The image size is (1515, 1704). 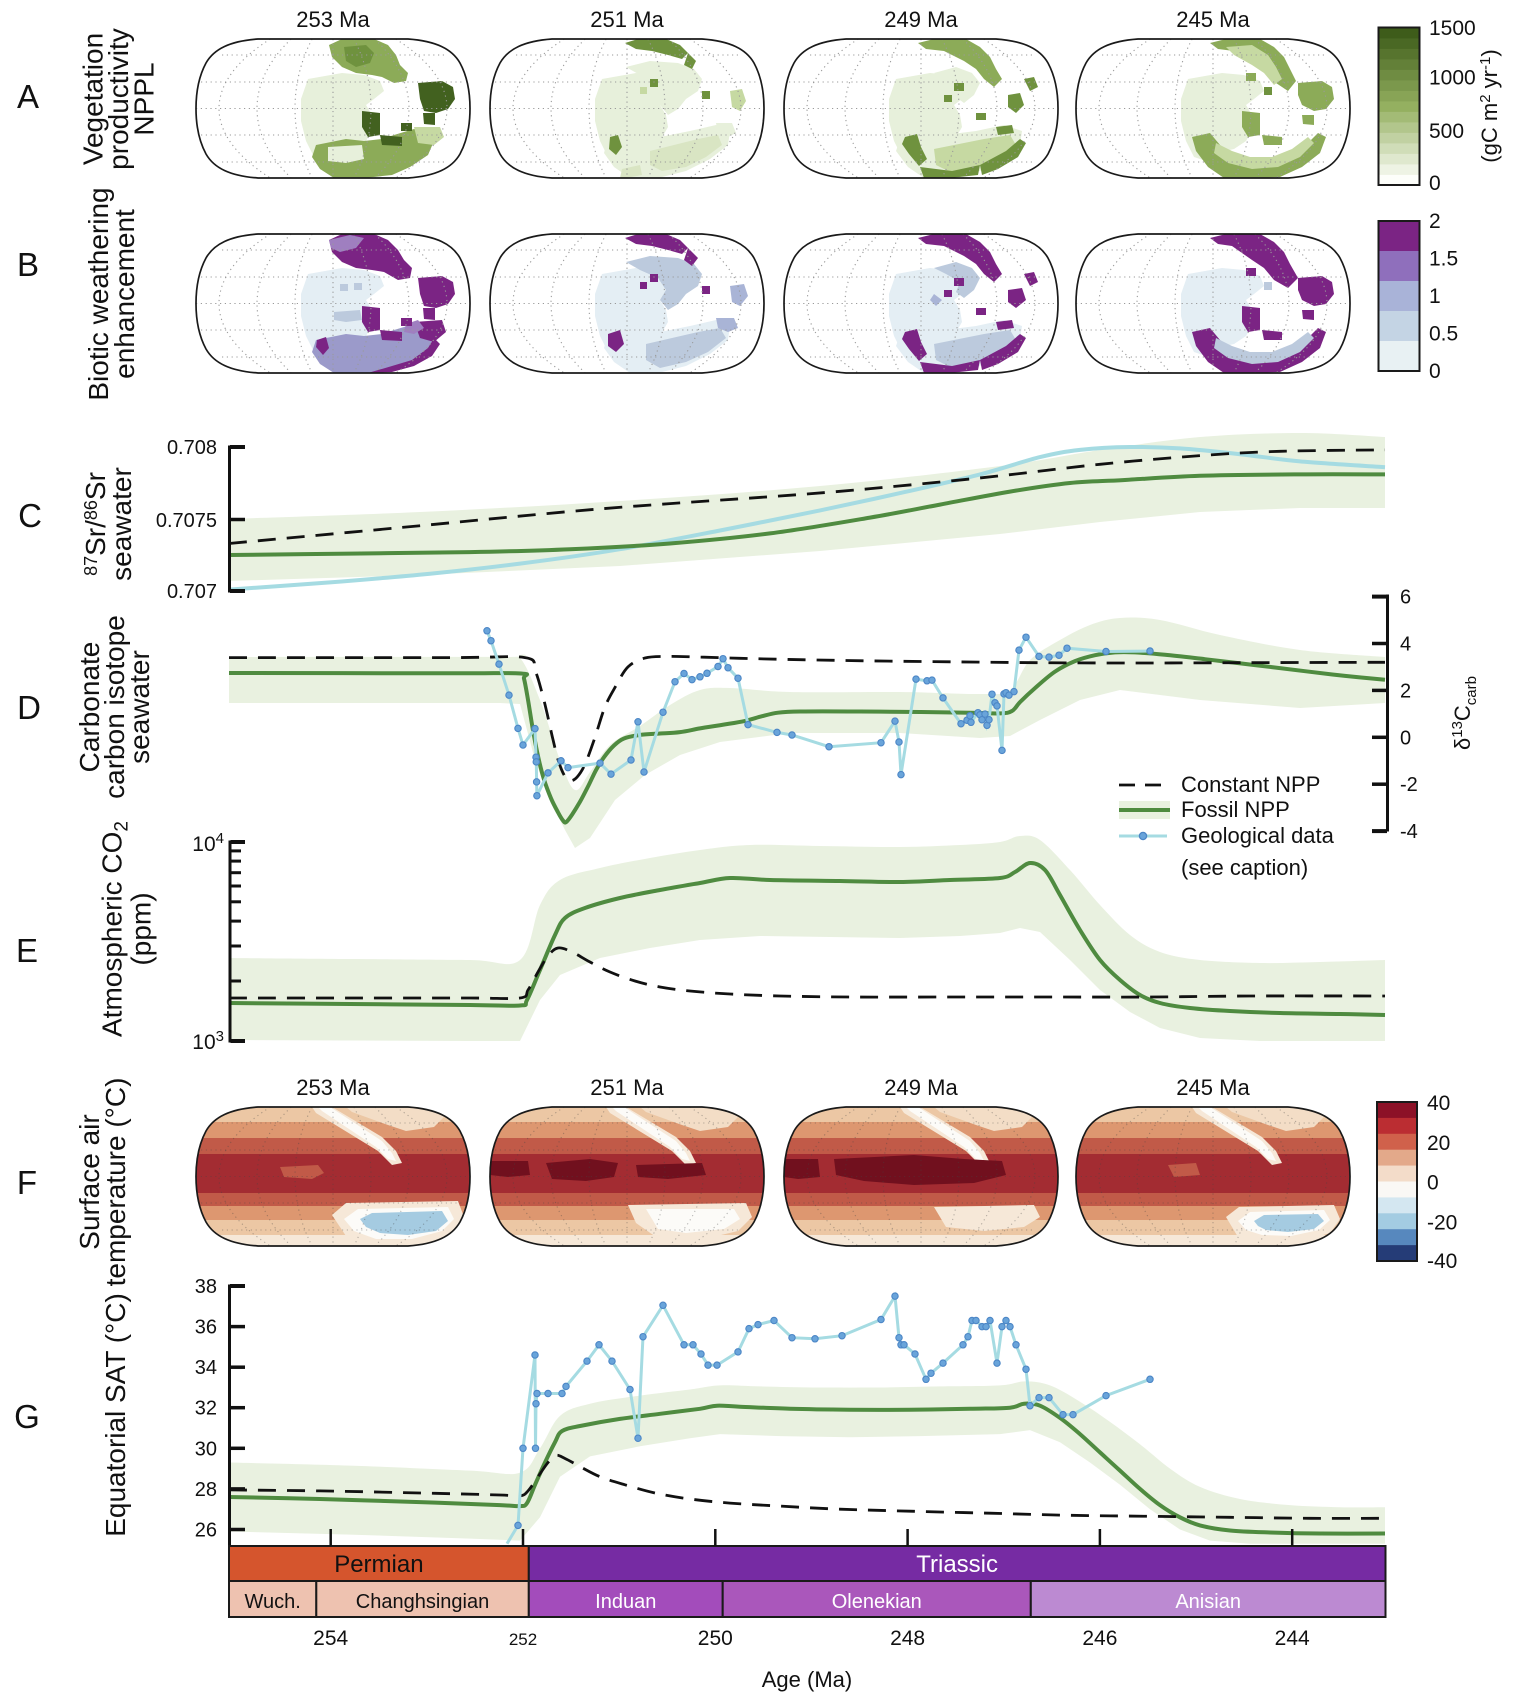 What do you see at coordinates (115, 1415) in the screenshot?
I see `svg-text: Equatorial SAT (°C)` at bounding box center [115, 1415].